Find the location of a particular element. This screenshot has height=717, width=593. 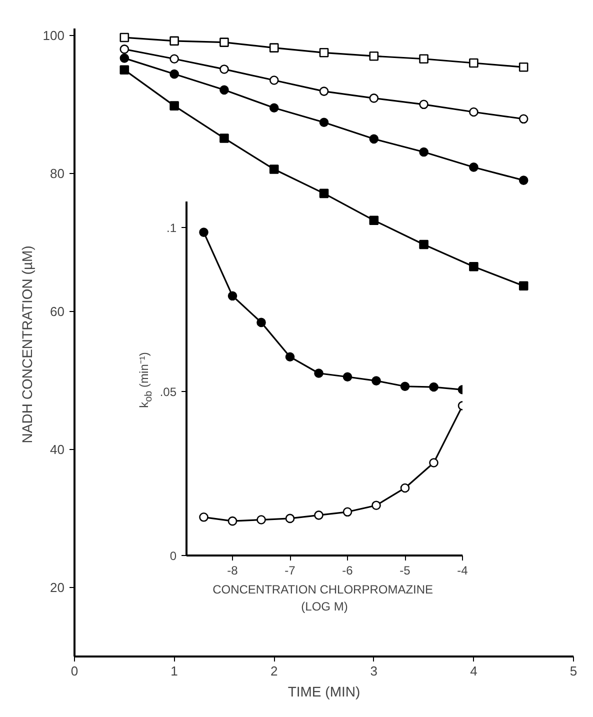

x-tick-label: 4 is located at coordinates (474, 671).